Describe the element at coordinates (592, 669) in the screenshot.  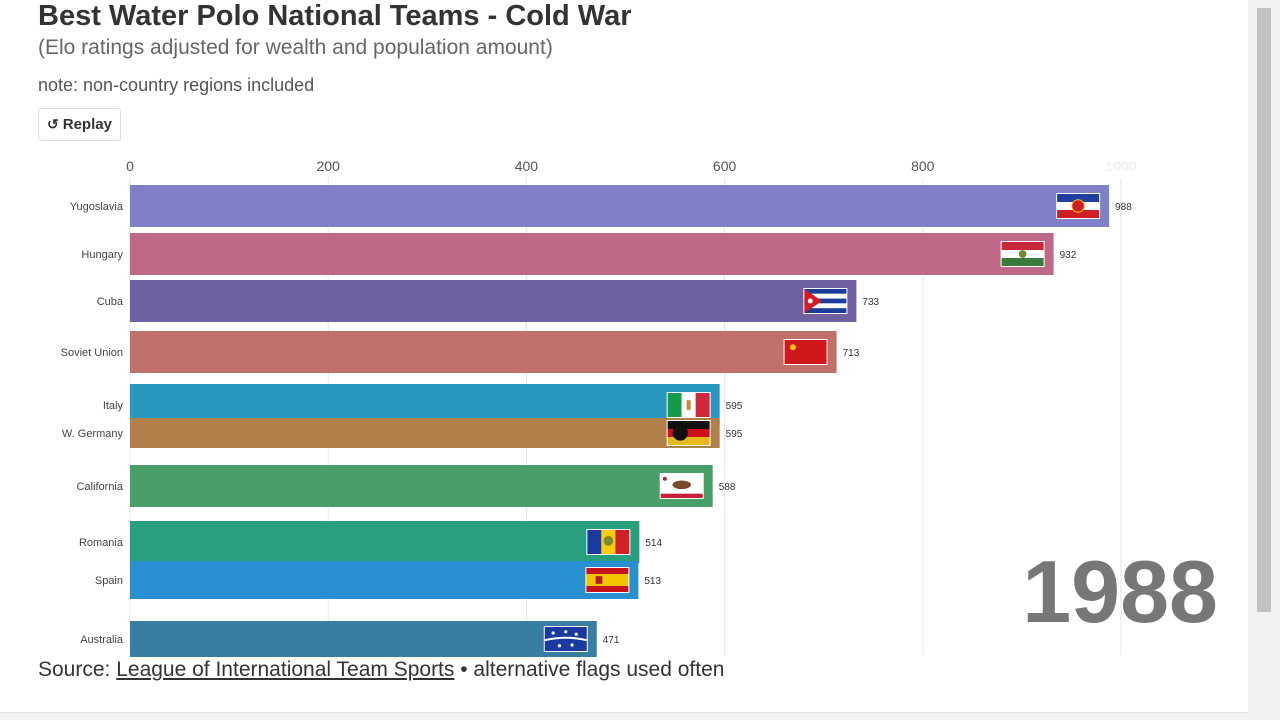
I see `source-suffix: • alternative flags used often` at that location.